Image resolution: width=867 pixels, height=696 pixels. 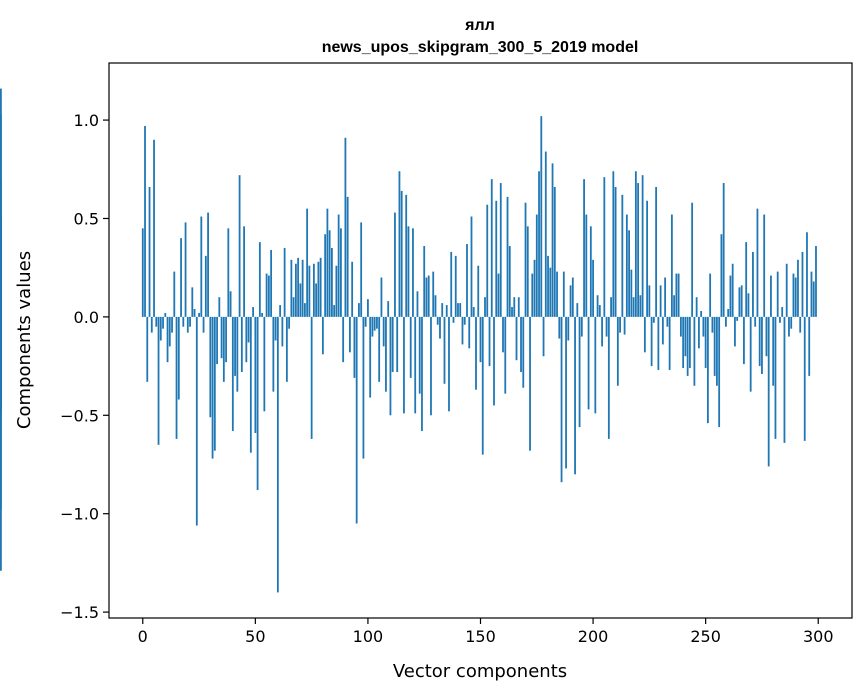 I want to click on y-tick-label: −0.5, so click(x=79, y=415).